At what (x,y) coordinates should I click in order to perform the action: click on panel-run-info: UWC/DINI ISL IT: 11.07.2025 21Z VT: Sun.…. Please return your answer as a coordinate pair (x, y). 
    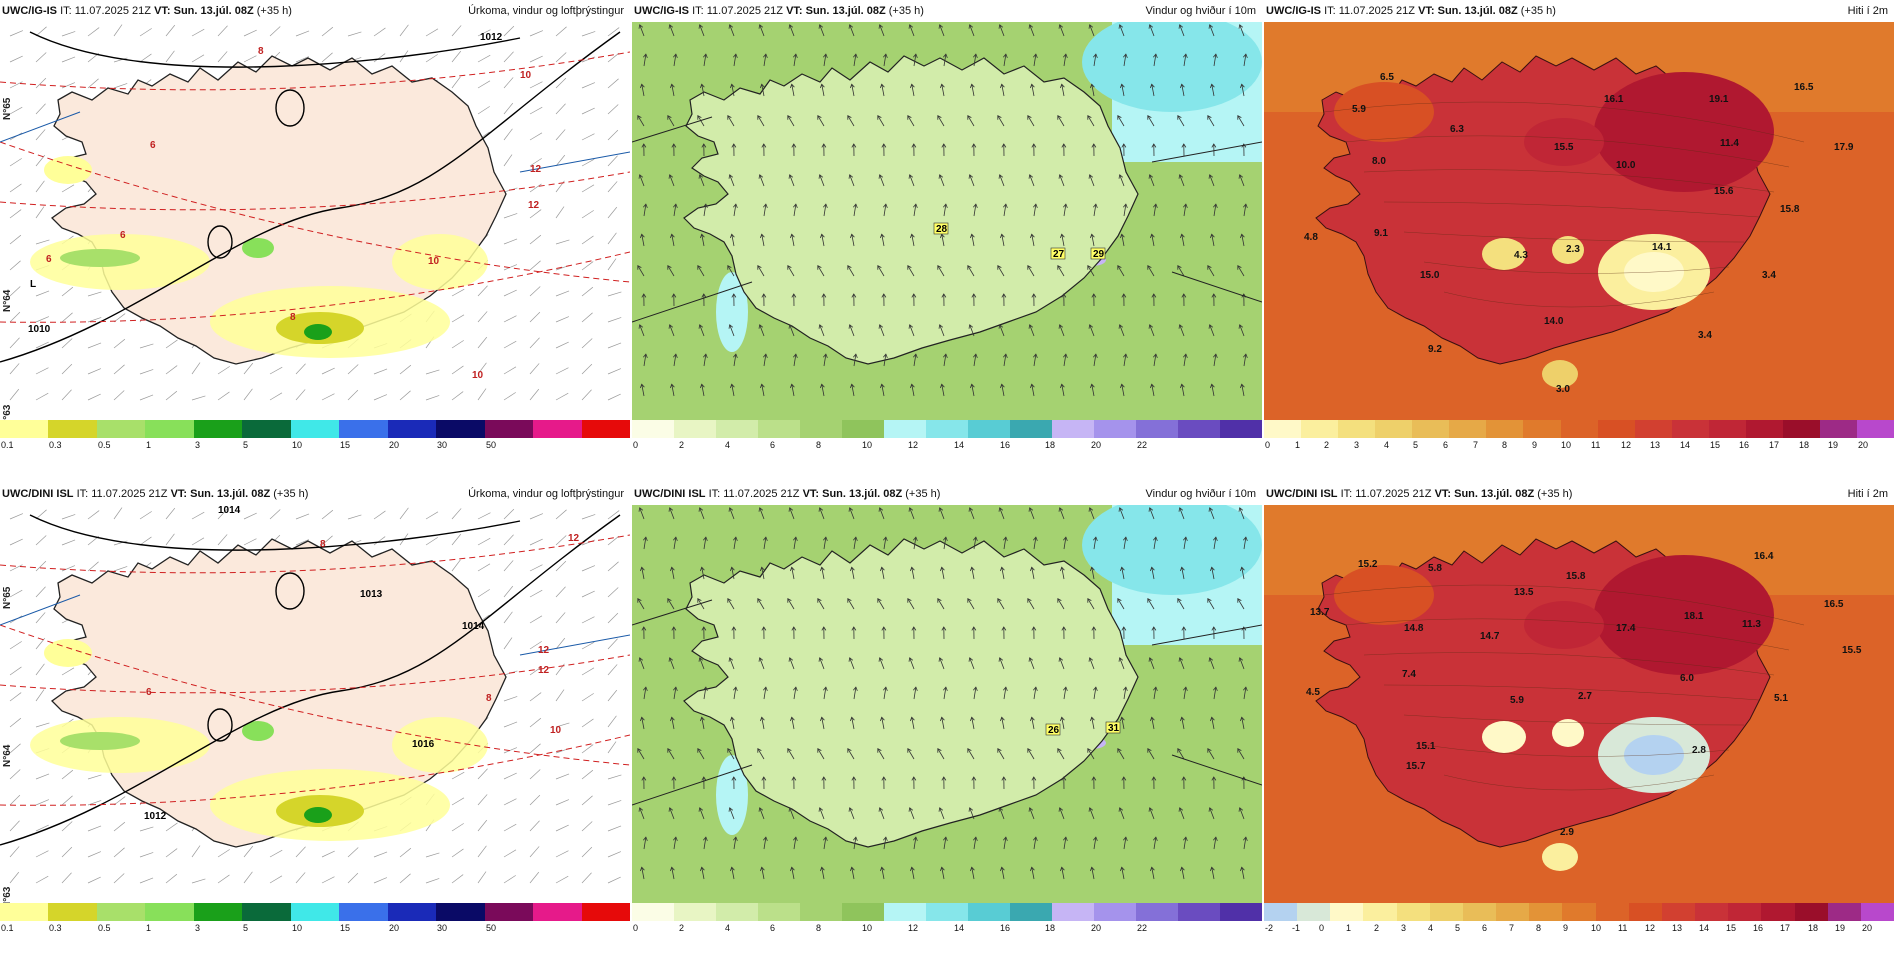
    Looking at the image, I should click on (787, 494).